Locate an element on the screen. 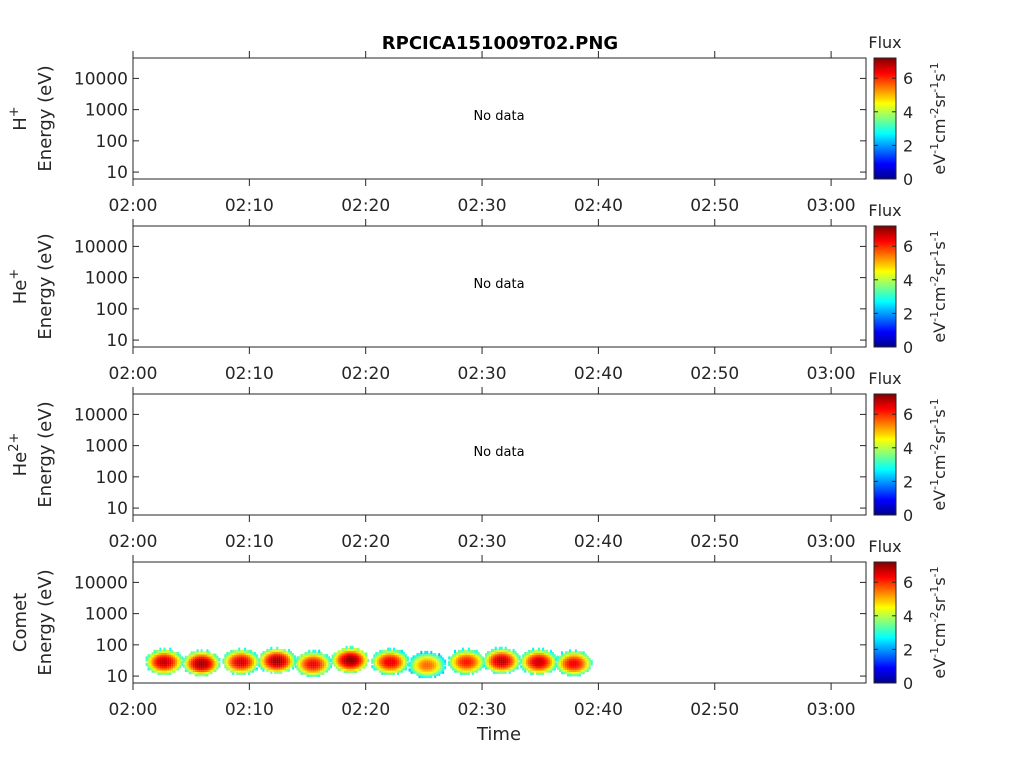 The image size is (1024, 768). y-axis-species-label: He2+ is located at coordinates (19, 455).